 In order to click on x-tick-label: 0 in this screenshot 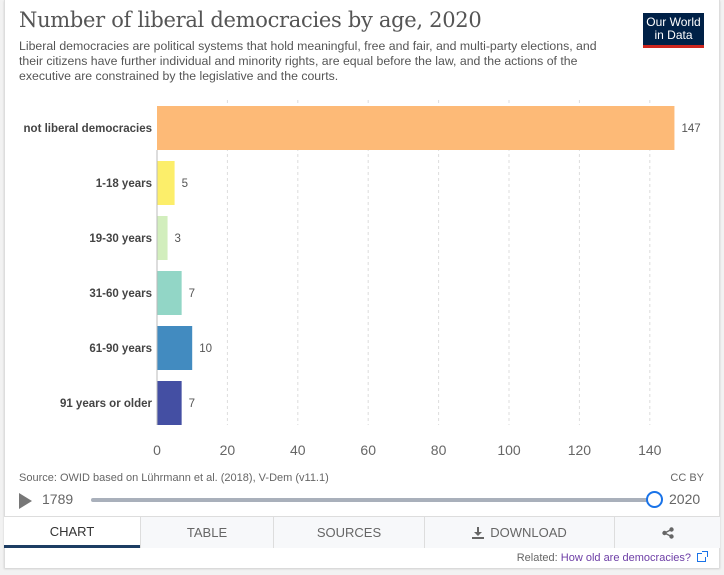, I will do `click(157, 450)`.